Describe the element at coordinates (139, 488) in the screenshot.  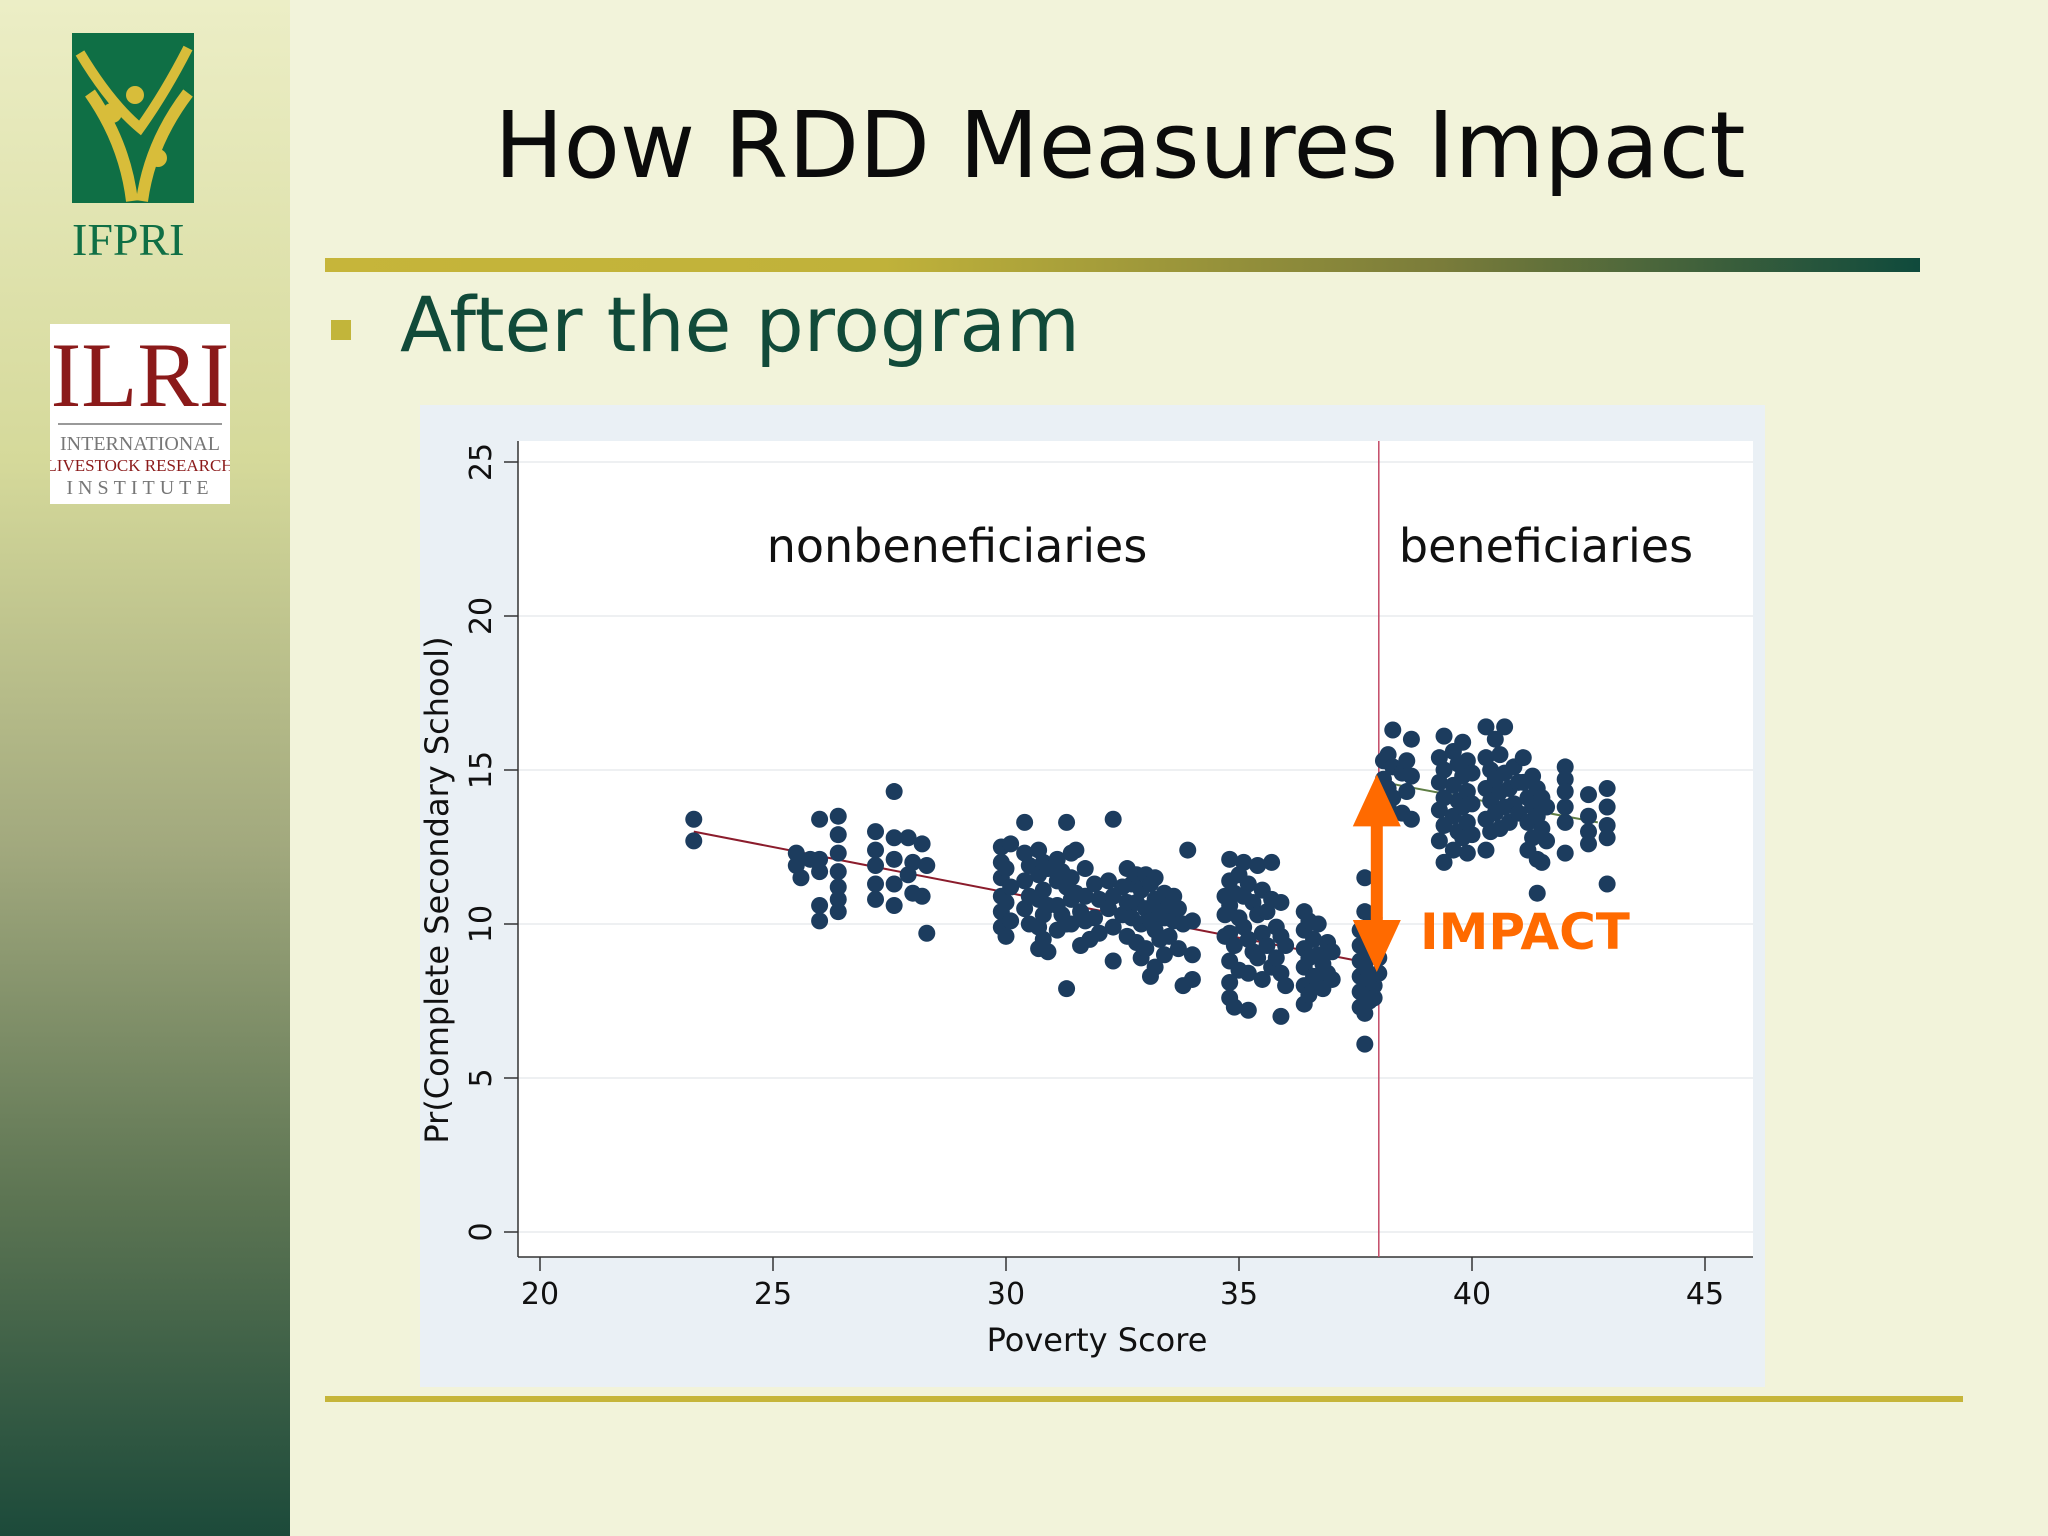
I see `ilri-line3: INSTITUTE` at that location.